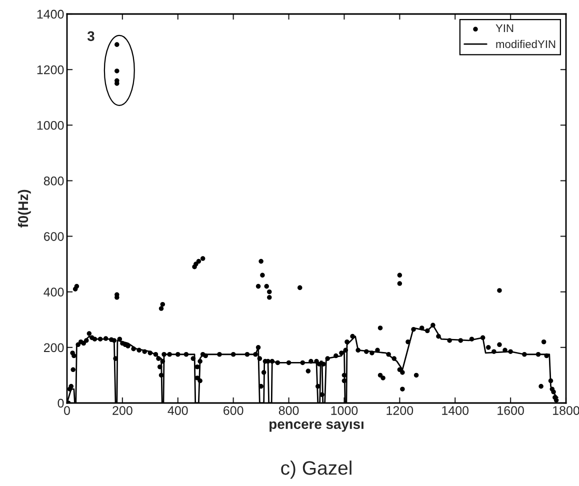 This screenshot has height=486, width=579. I want to click on x-axis-title: pencere sayısı, so click(317, 426).